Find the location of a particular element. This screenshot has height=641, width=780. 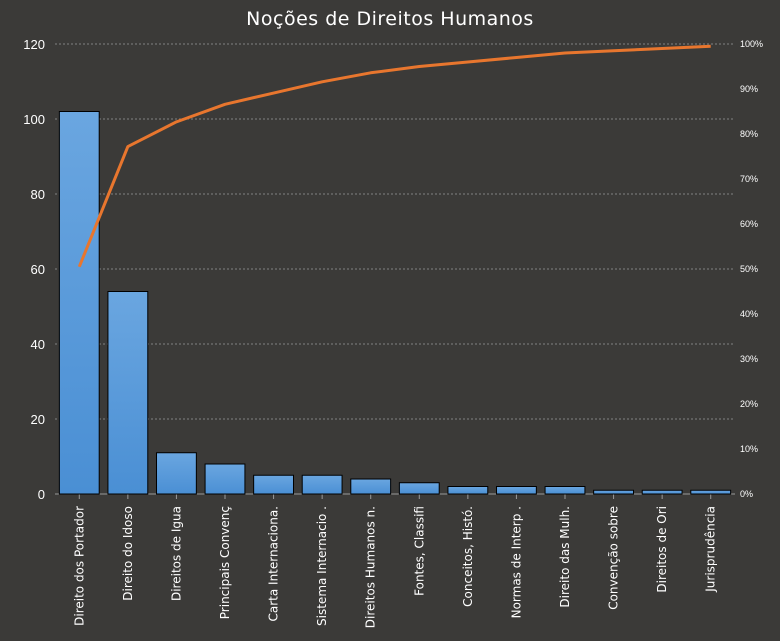

y2-tick-label: 40% is located at coordinates (749, 314).